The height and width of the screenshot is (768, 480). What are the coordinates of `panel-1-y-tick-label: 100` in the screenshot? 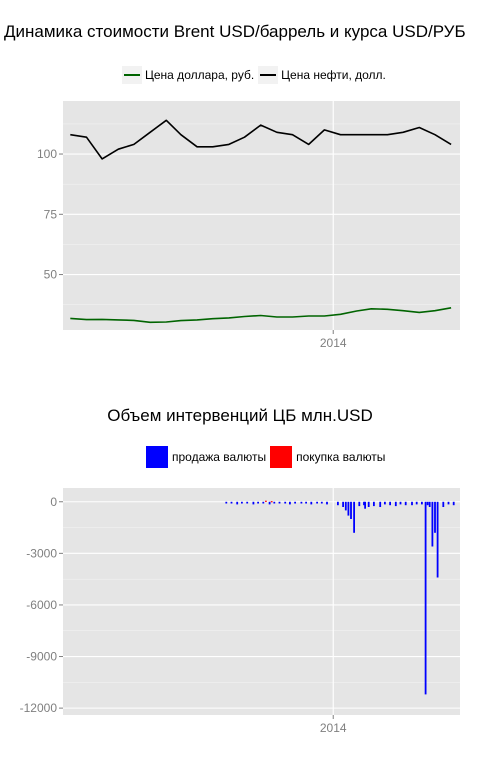 It's located at (47, 154).